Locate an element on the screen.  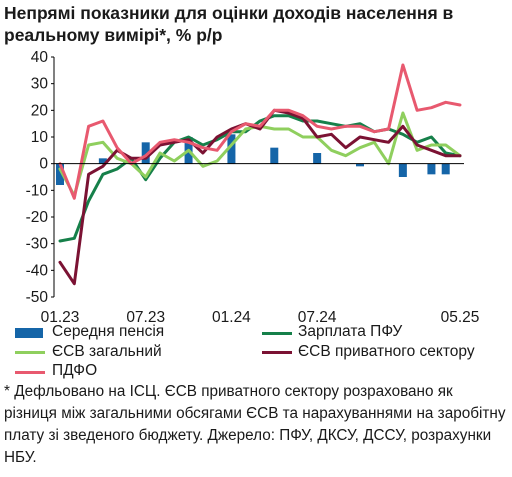
bar-pension-07.23 is located at coordinates (145, 153).